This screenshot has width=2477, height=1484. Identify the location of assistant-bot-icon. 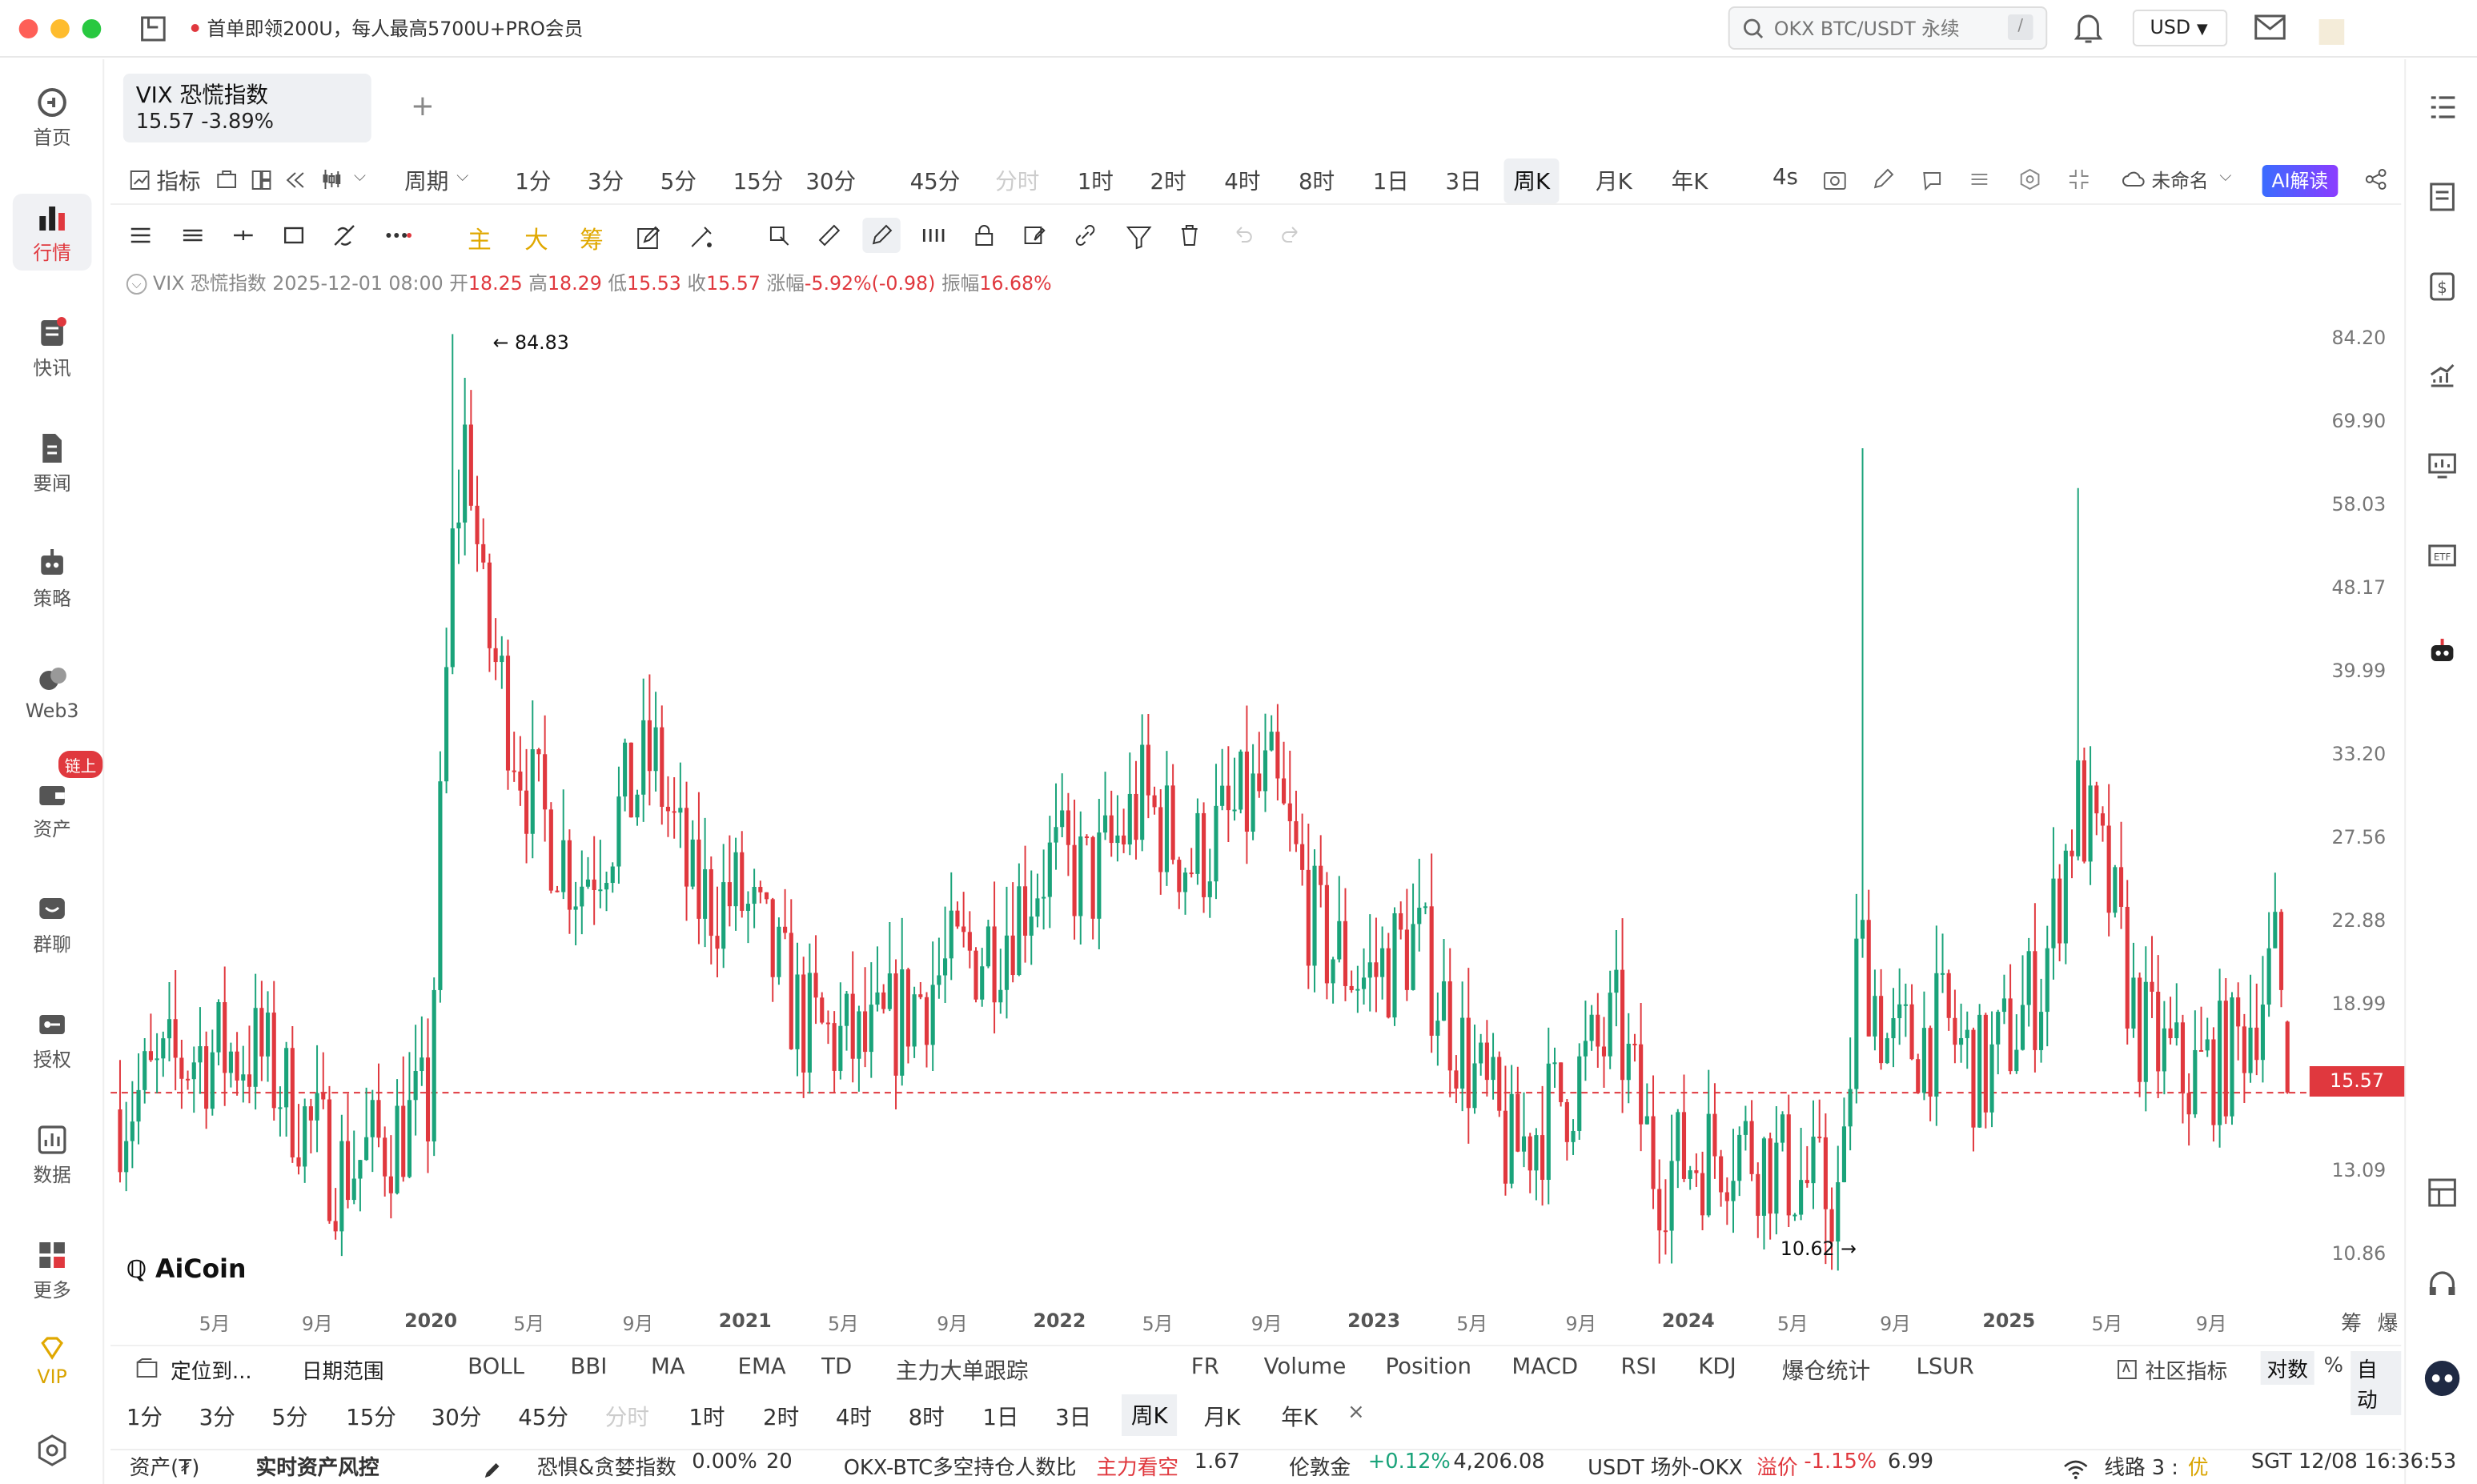
(2442, 1378).